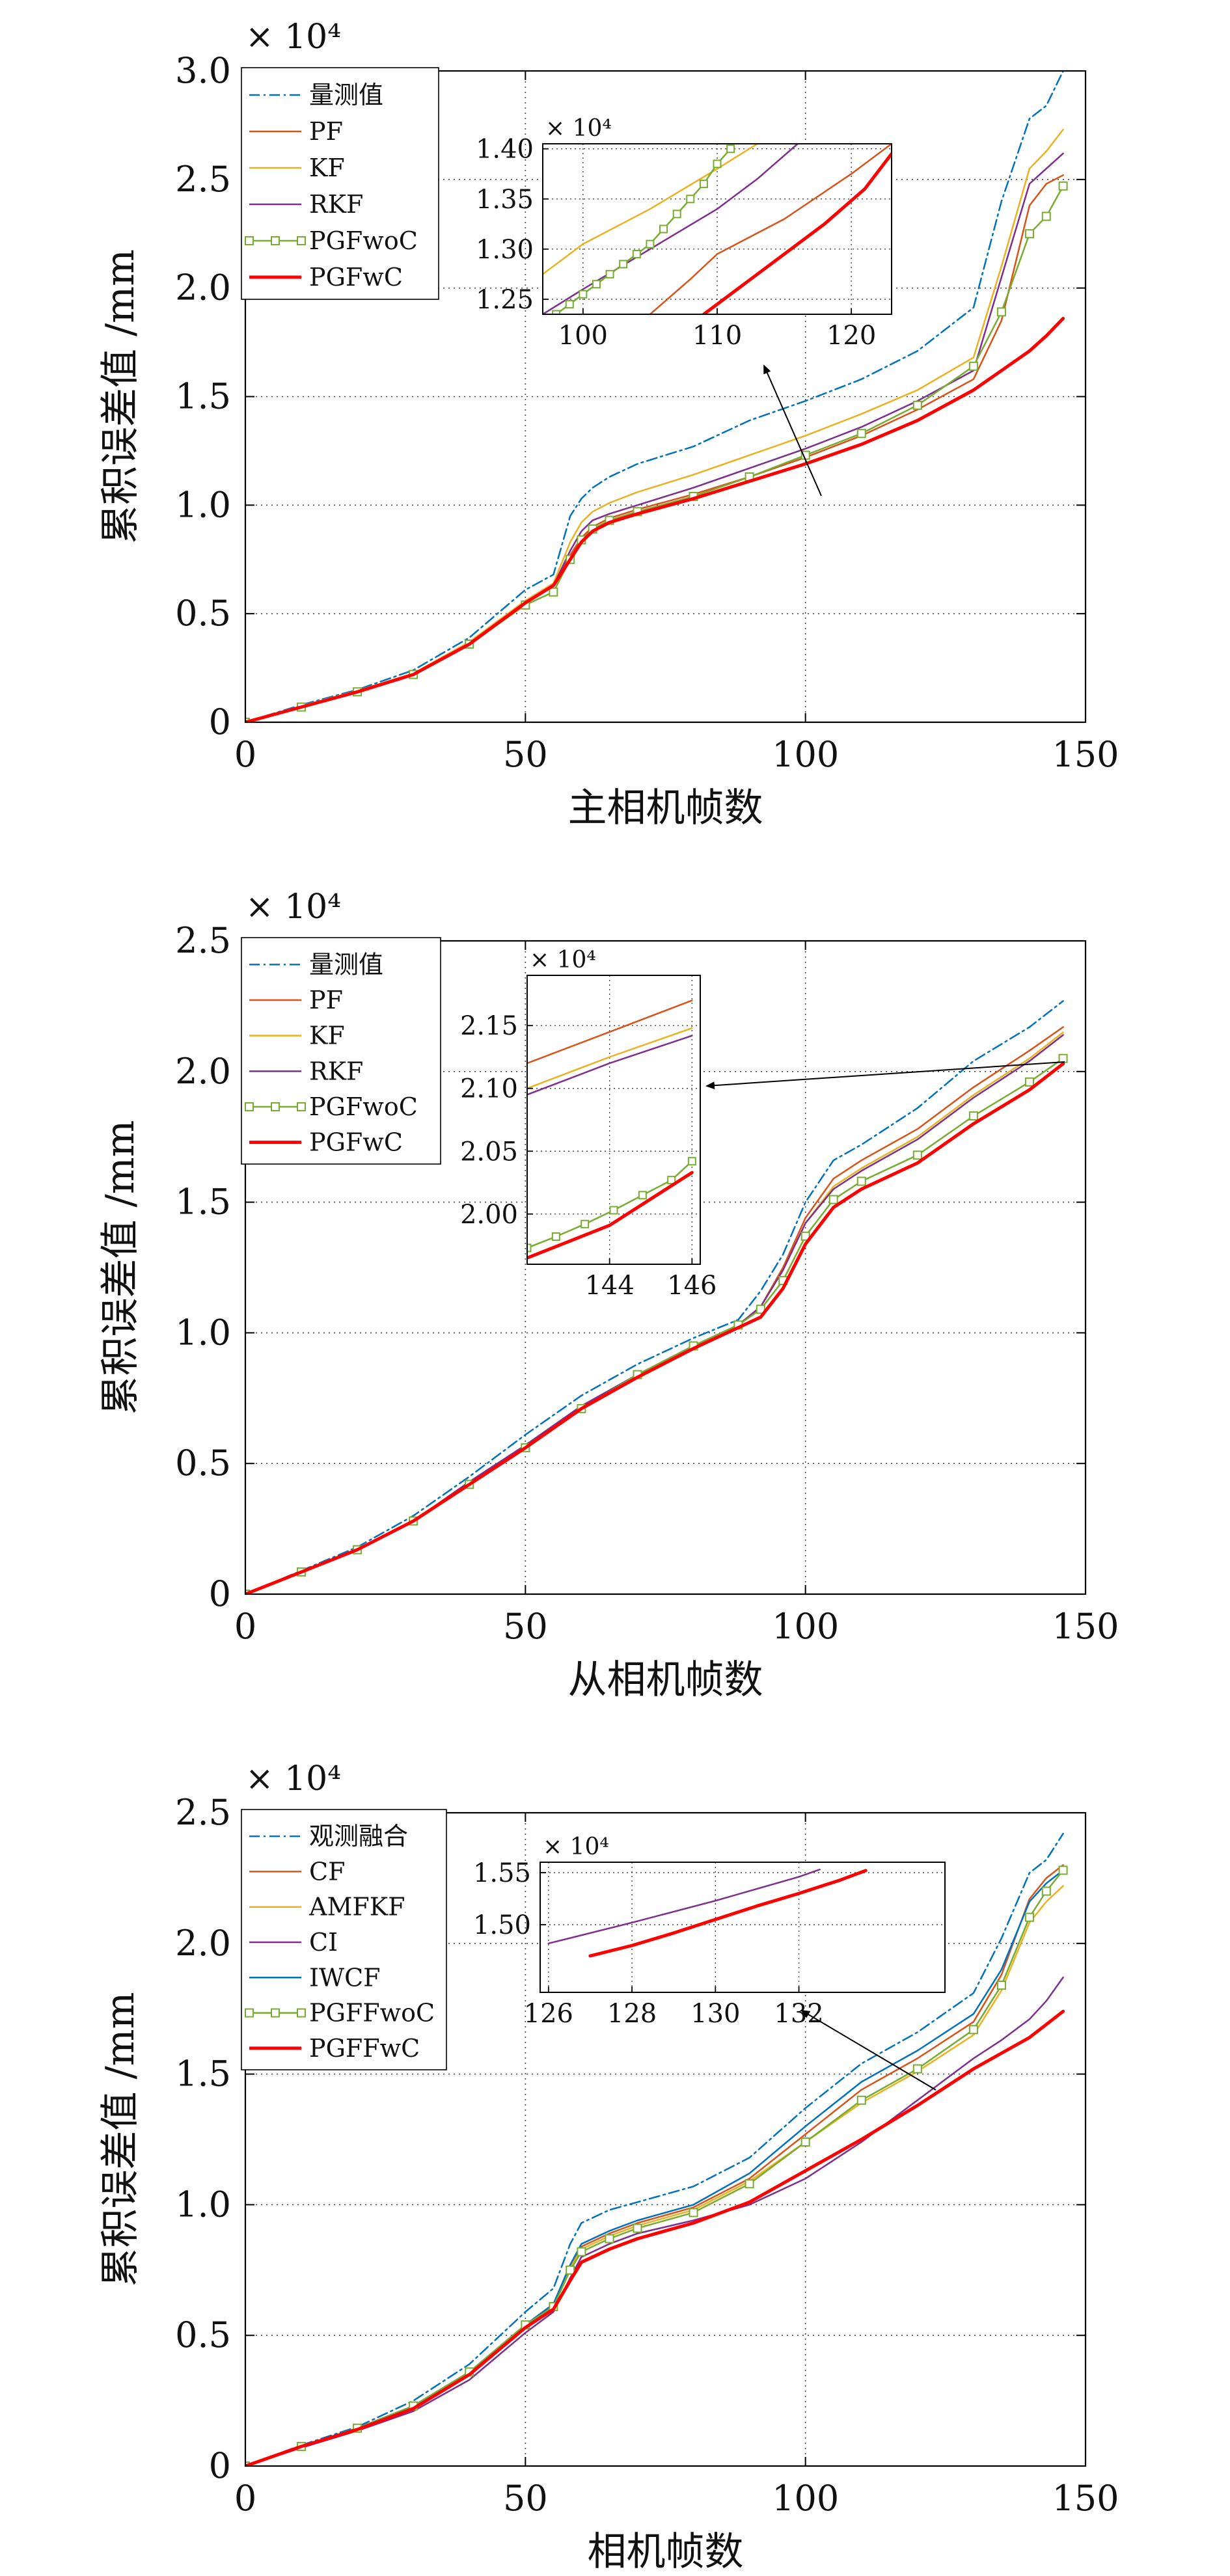 The image size is (1230, 2576). Describe the element at coordinates (356, 1907) in the screenshot. I see `legend-label: AMFKF` at that location.